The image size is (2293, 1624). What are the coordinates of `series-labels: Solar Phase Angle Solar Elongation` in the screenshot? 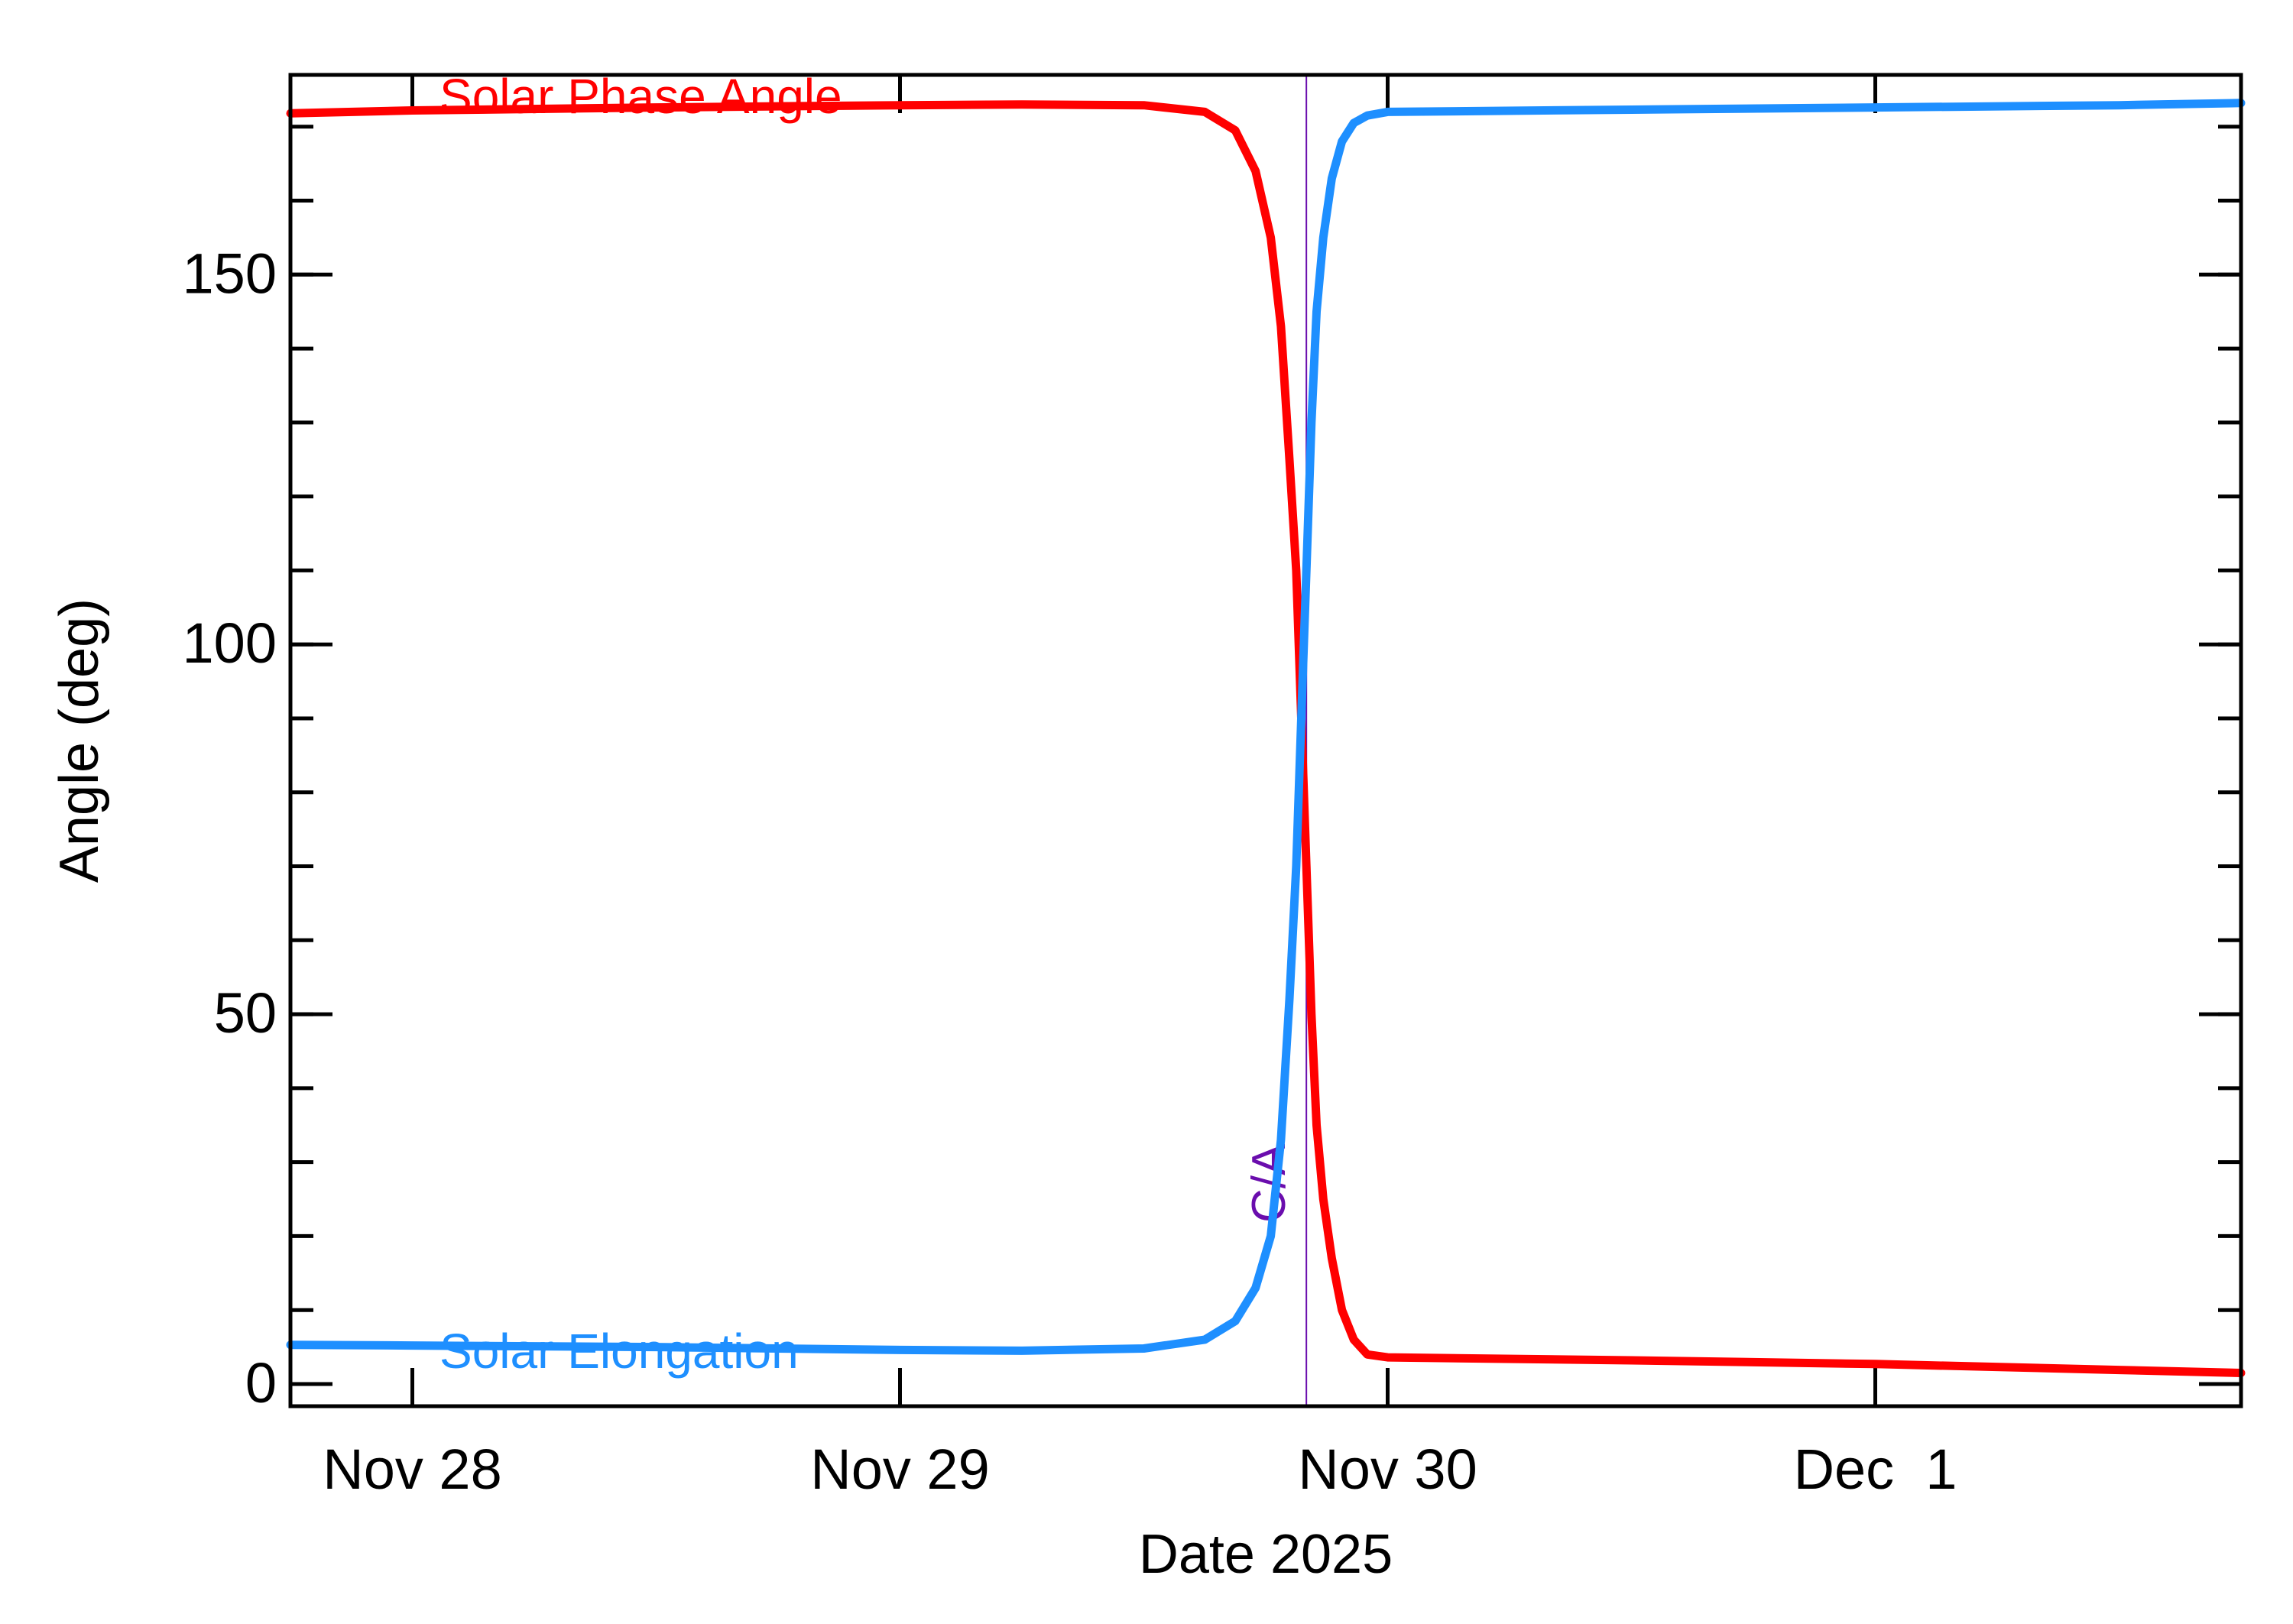 It's located at (640, 724).